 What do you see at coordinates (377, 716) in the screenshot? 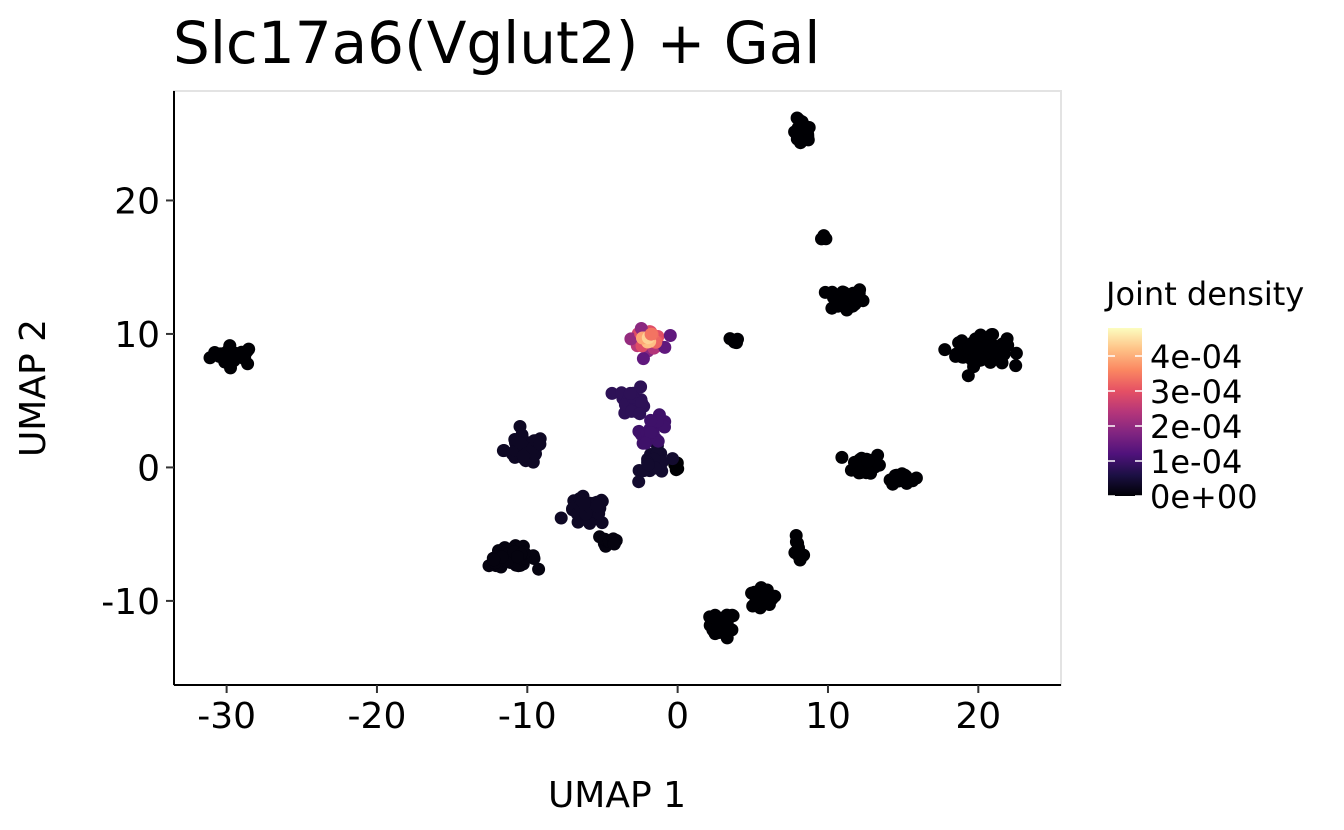
I see `x-tick-label: -20` at bounding box center [377, 716].